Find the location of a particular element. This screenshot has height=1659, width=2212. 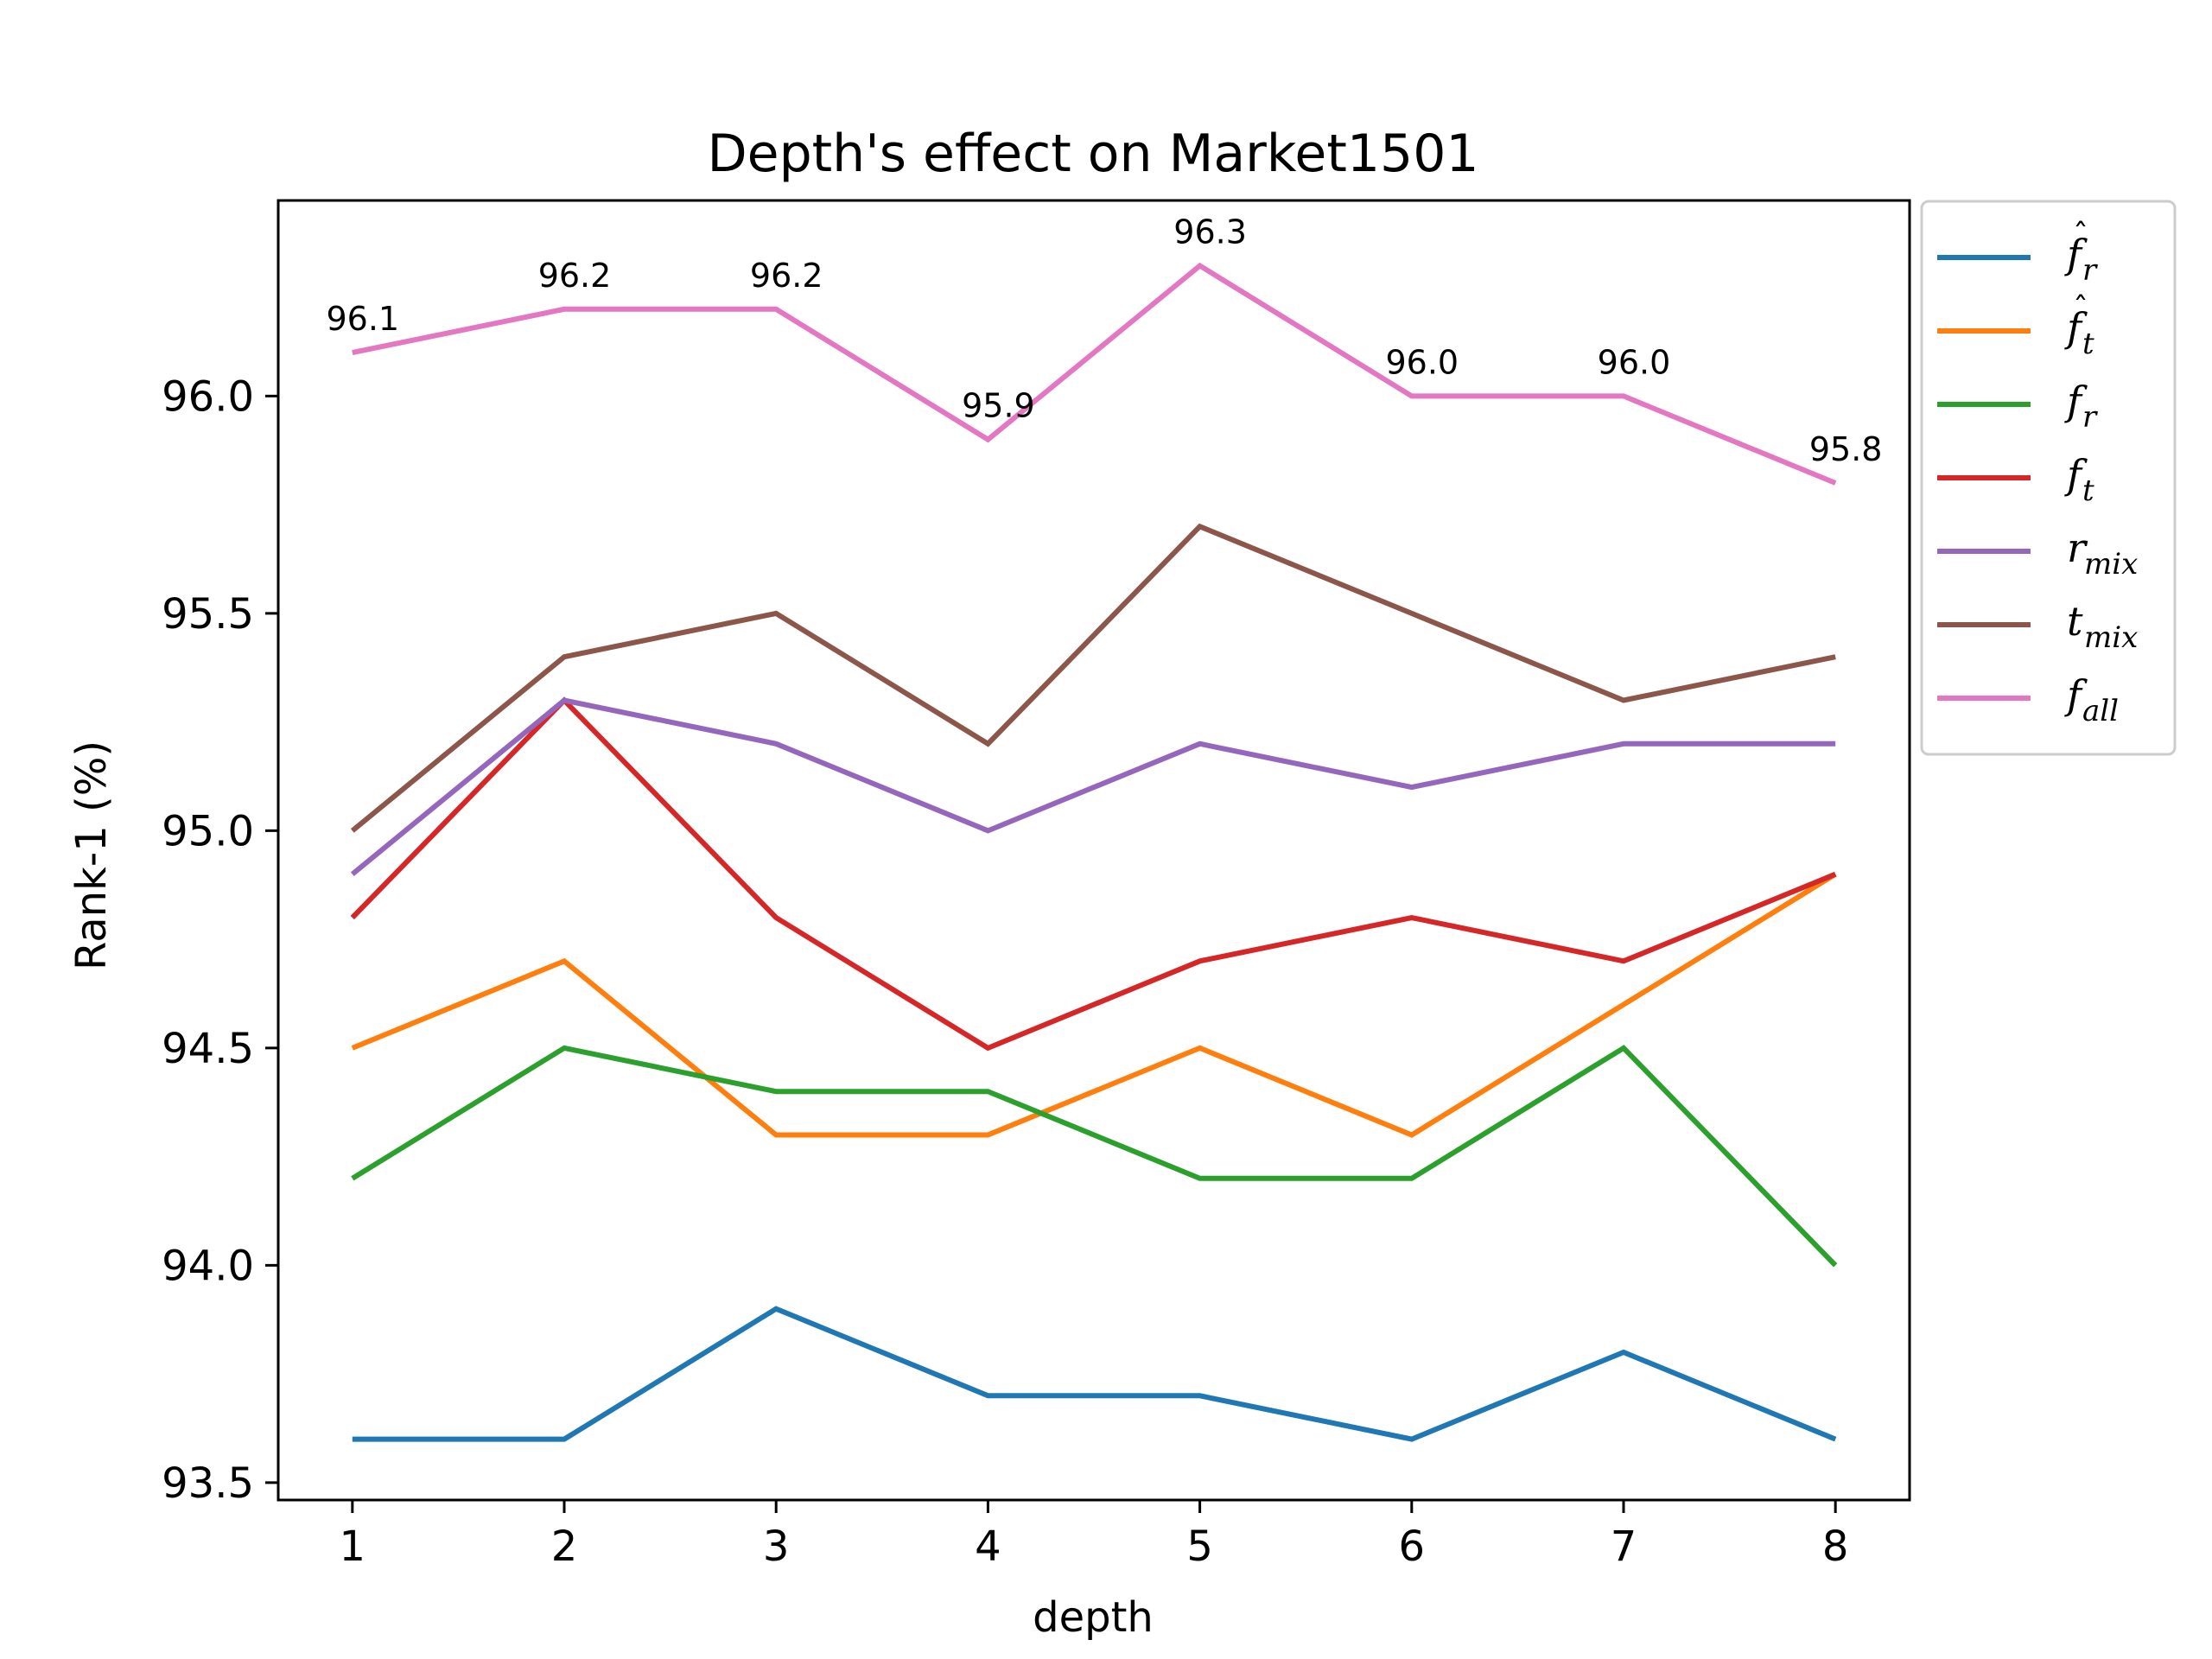

legend-label-sub: all is located at coordinates (2100, 711).